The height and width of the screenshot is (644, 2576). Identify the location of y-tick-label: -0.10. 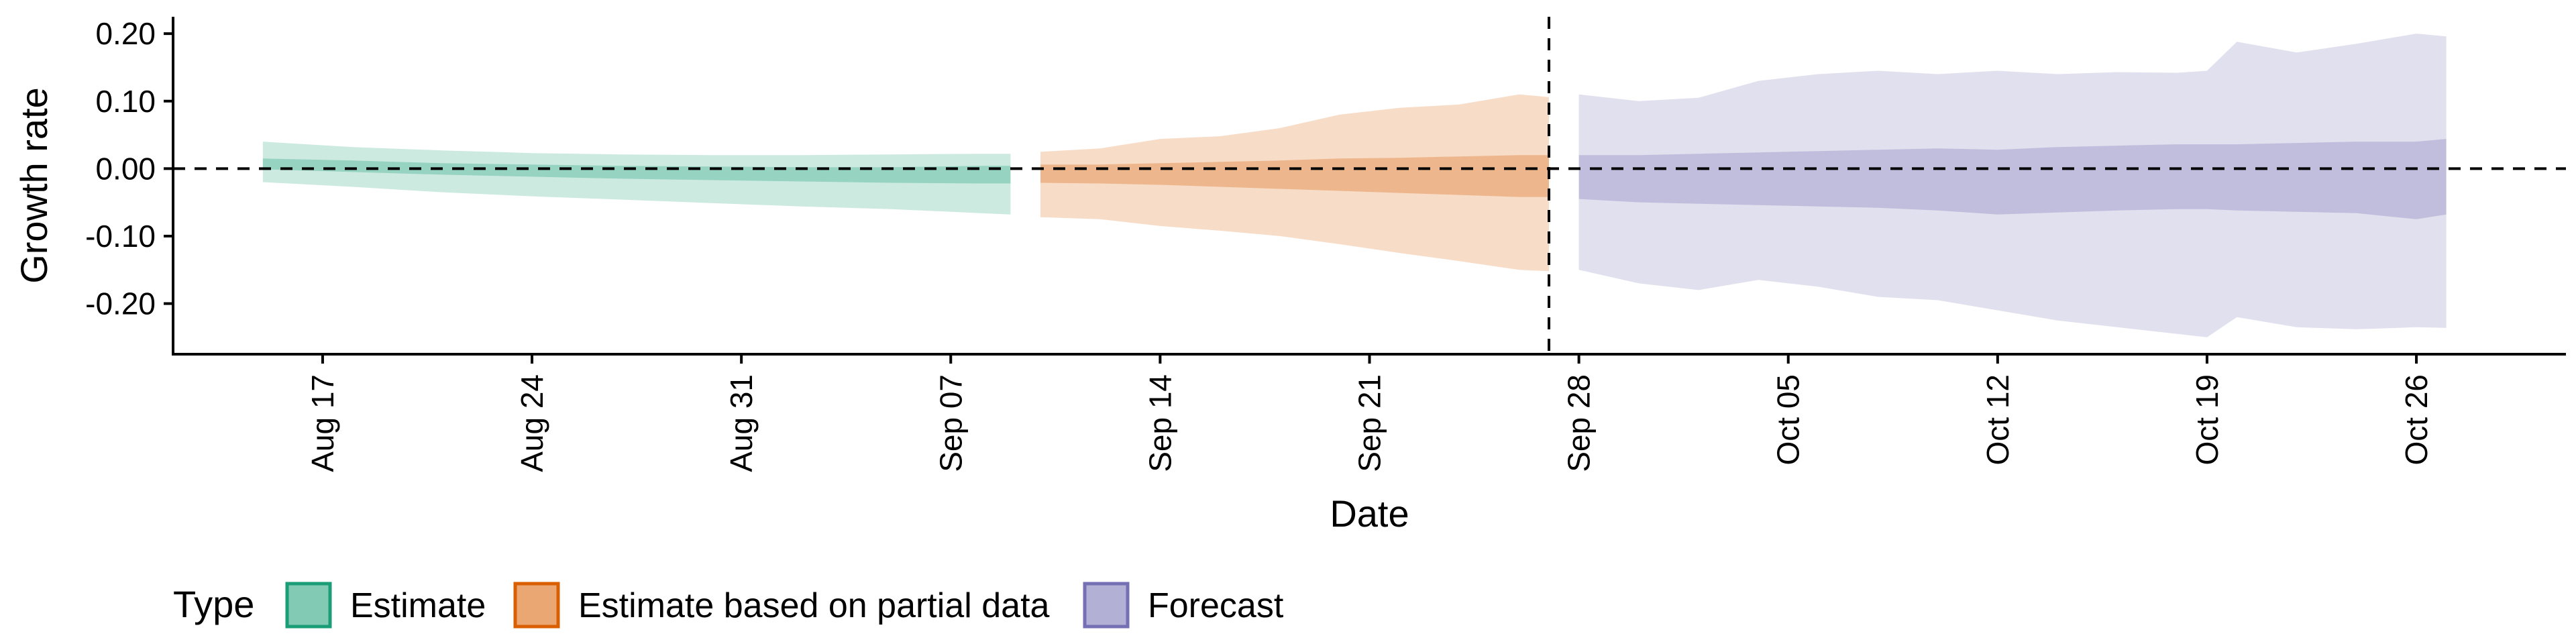
(120, 236).